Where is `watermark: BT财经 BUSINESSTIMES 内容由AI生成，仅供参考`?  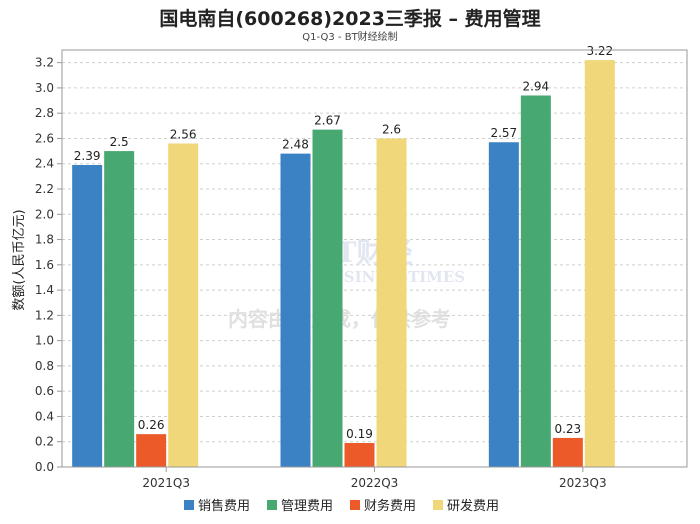
watermark: BT财经 BUSINESSTIMES 内容由AI生成，仅供参考 is located at coordinates (346, 283).